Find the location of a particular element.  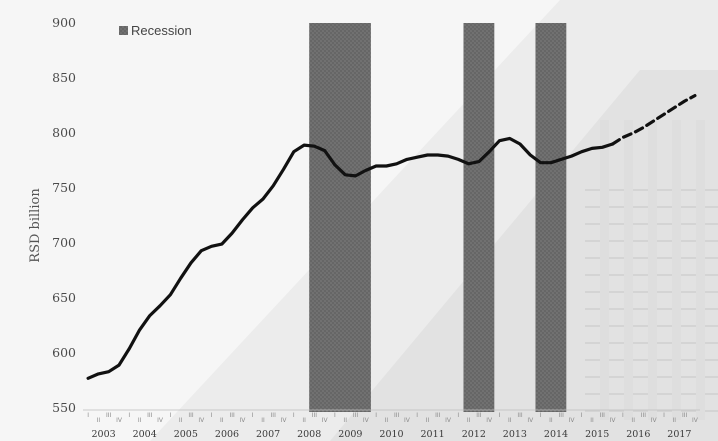

y-tick-label: 550 is located at coordinates (64, 407).